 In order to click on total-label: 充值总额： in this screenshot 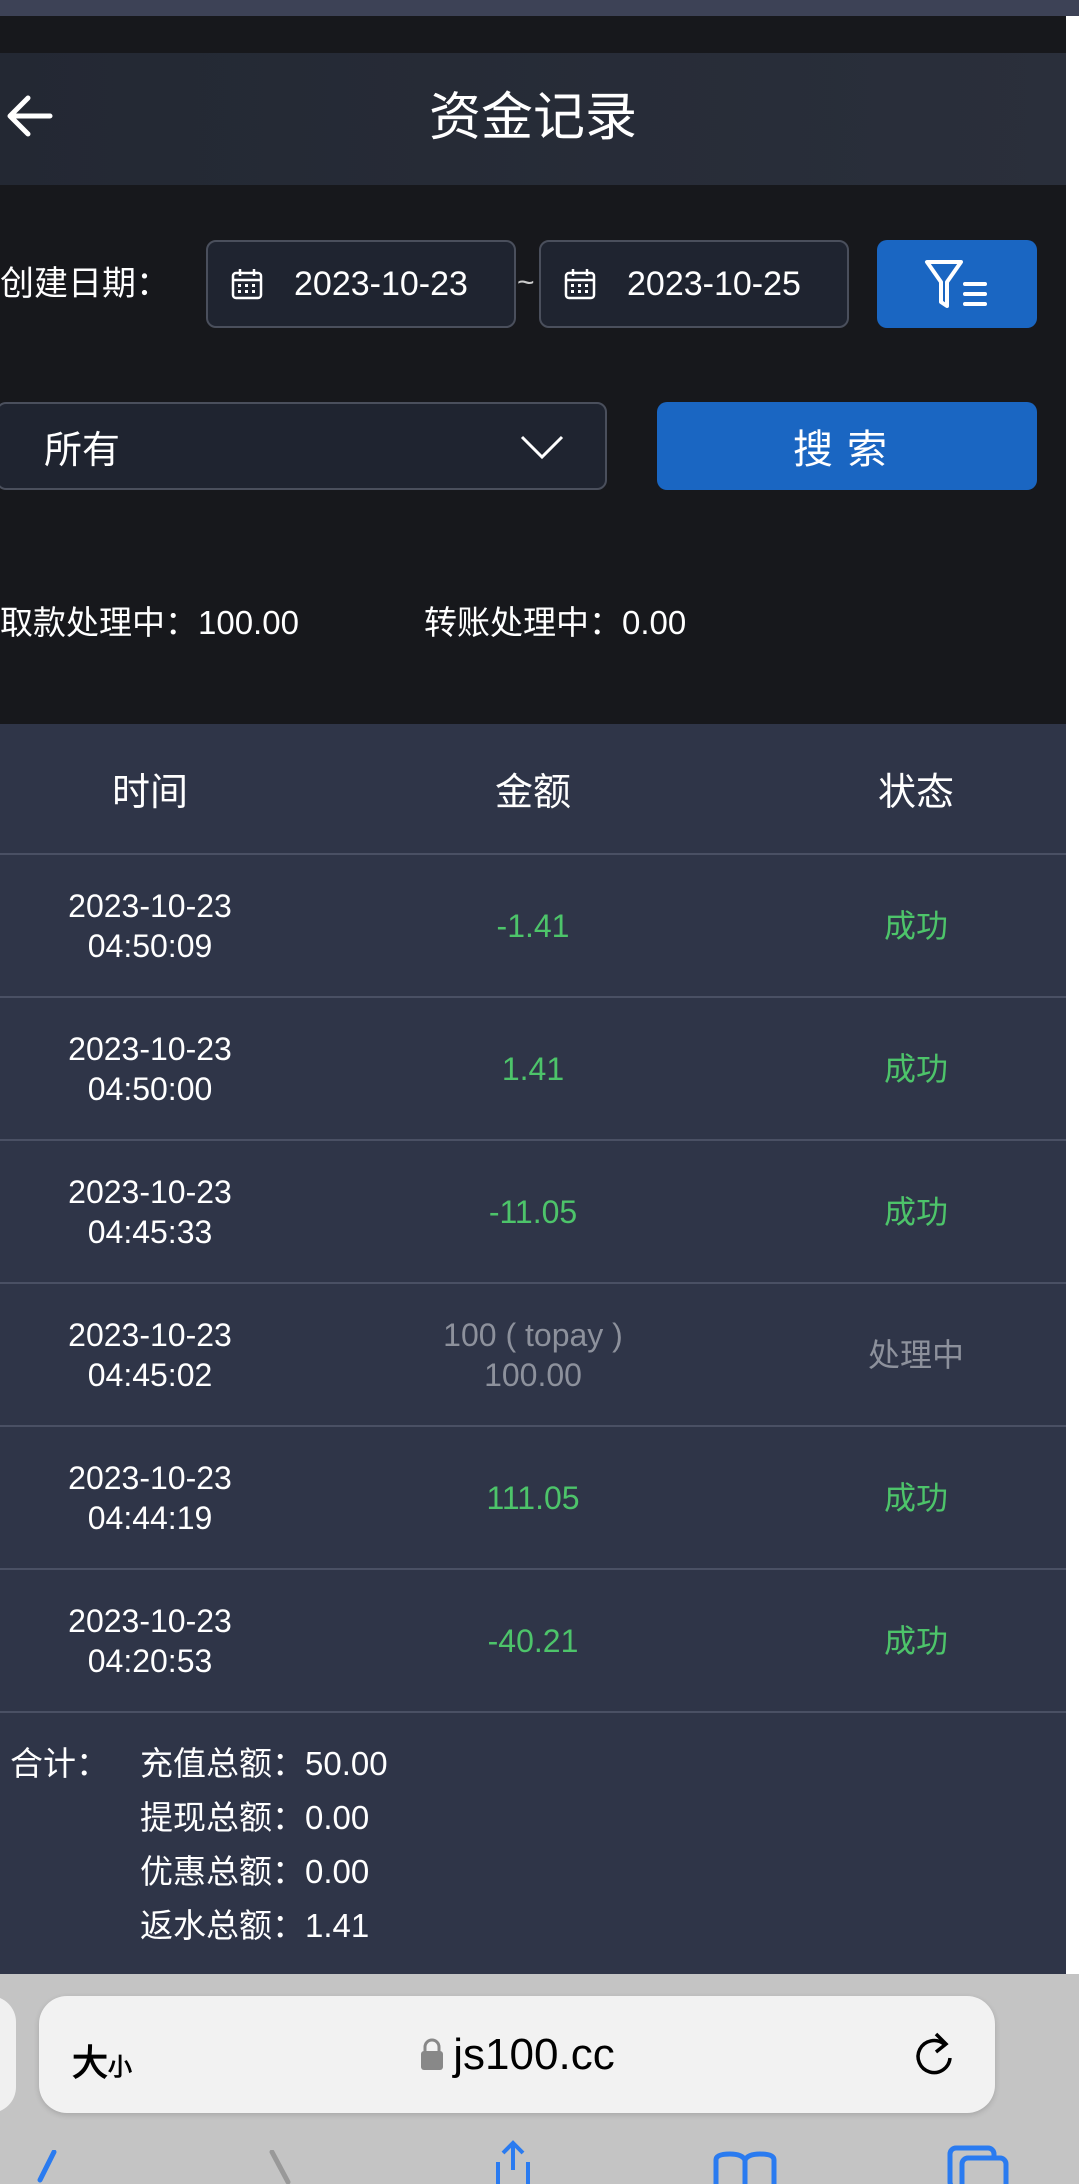, I will do `click(222, 1763)`.